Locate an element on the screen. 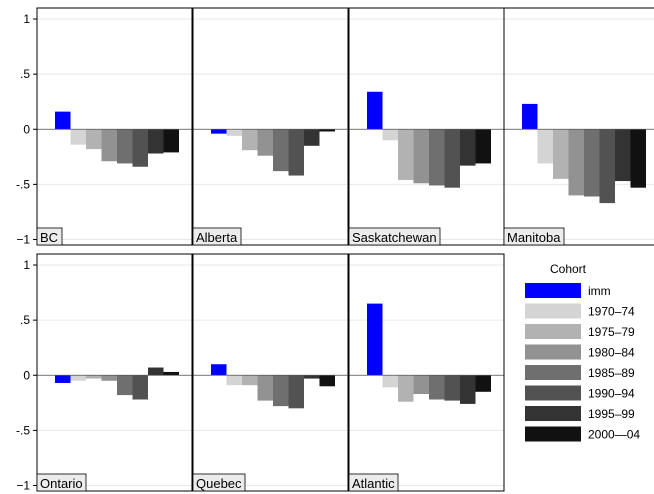 The image size is (654, 494). legend-label: 1990–94 is located at coordinates (611, 394).